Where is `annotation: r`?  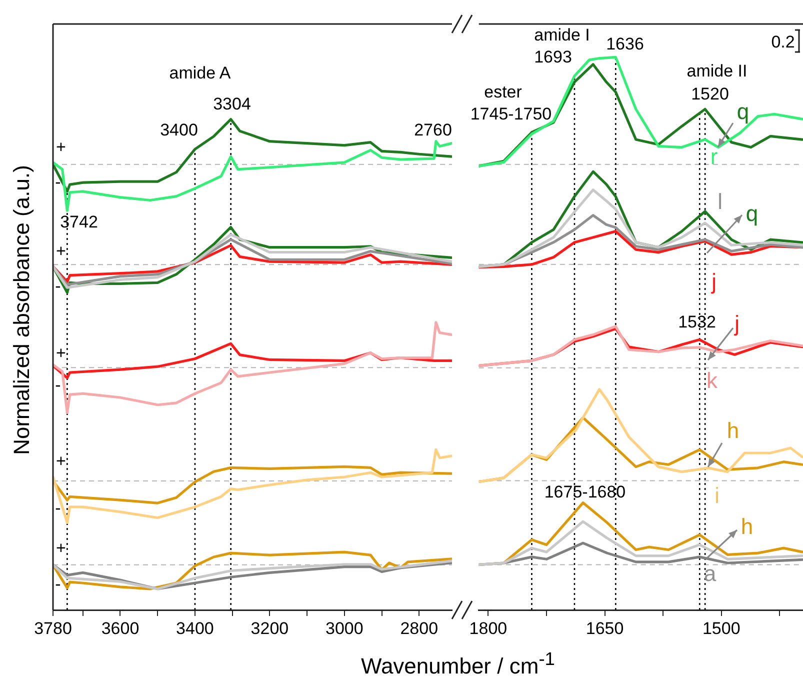 annotation: r is located at coordinates (714, 157).